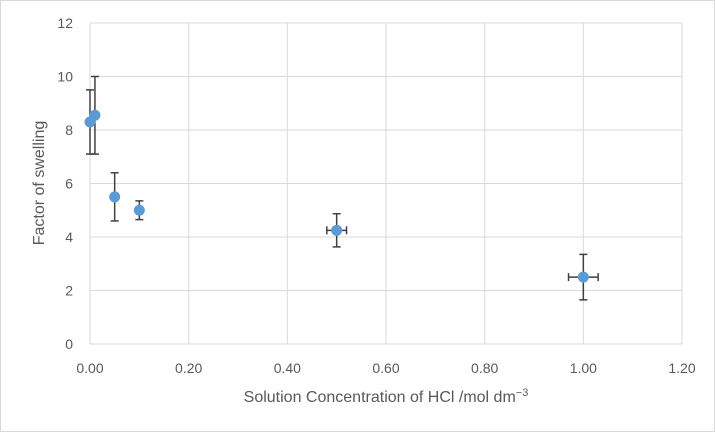 Image resolution: width=715 pixels, height=436 pixels. I want to click on y-tick-label: 12, so click(65, 23).